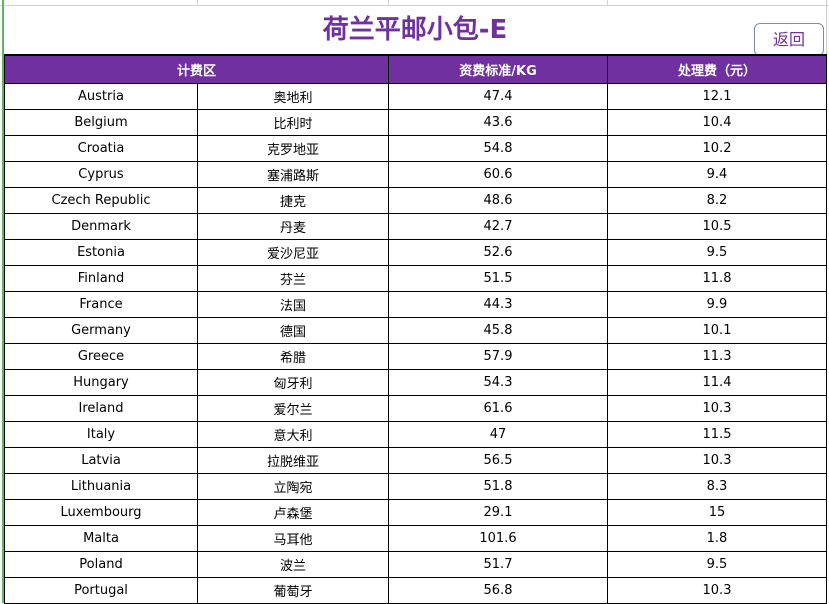  What do you see at coordinates (101, 96) in the screenshot?
I see `country-en: Austria` at bounding box center [101, 96].